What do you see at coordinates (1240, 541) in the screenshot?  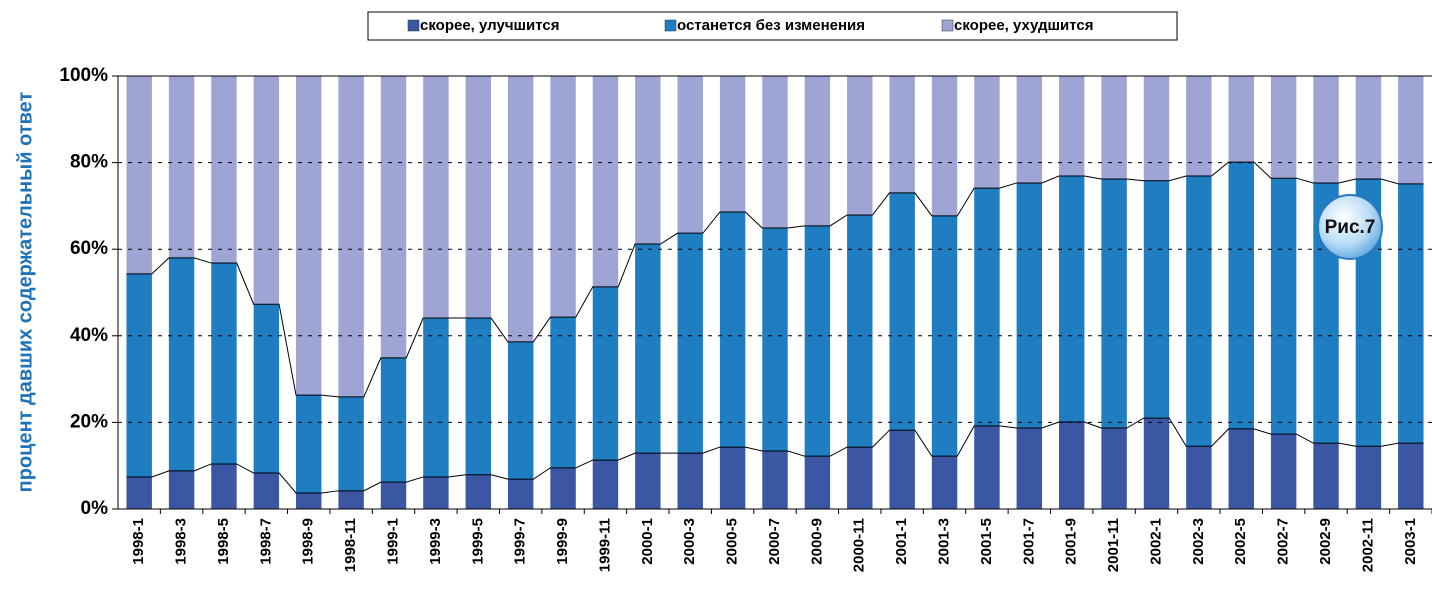 I see `x-tick-label: 2002-5` at bounding box center [1240, 541].